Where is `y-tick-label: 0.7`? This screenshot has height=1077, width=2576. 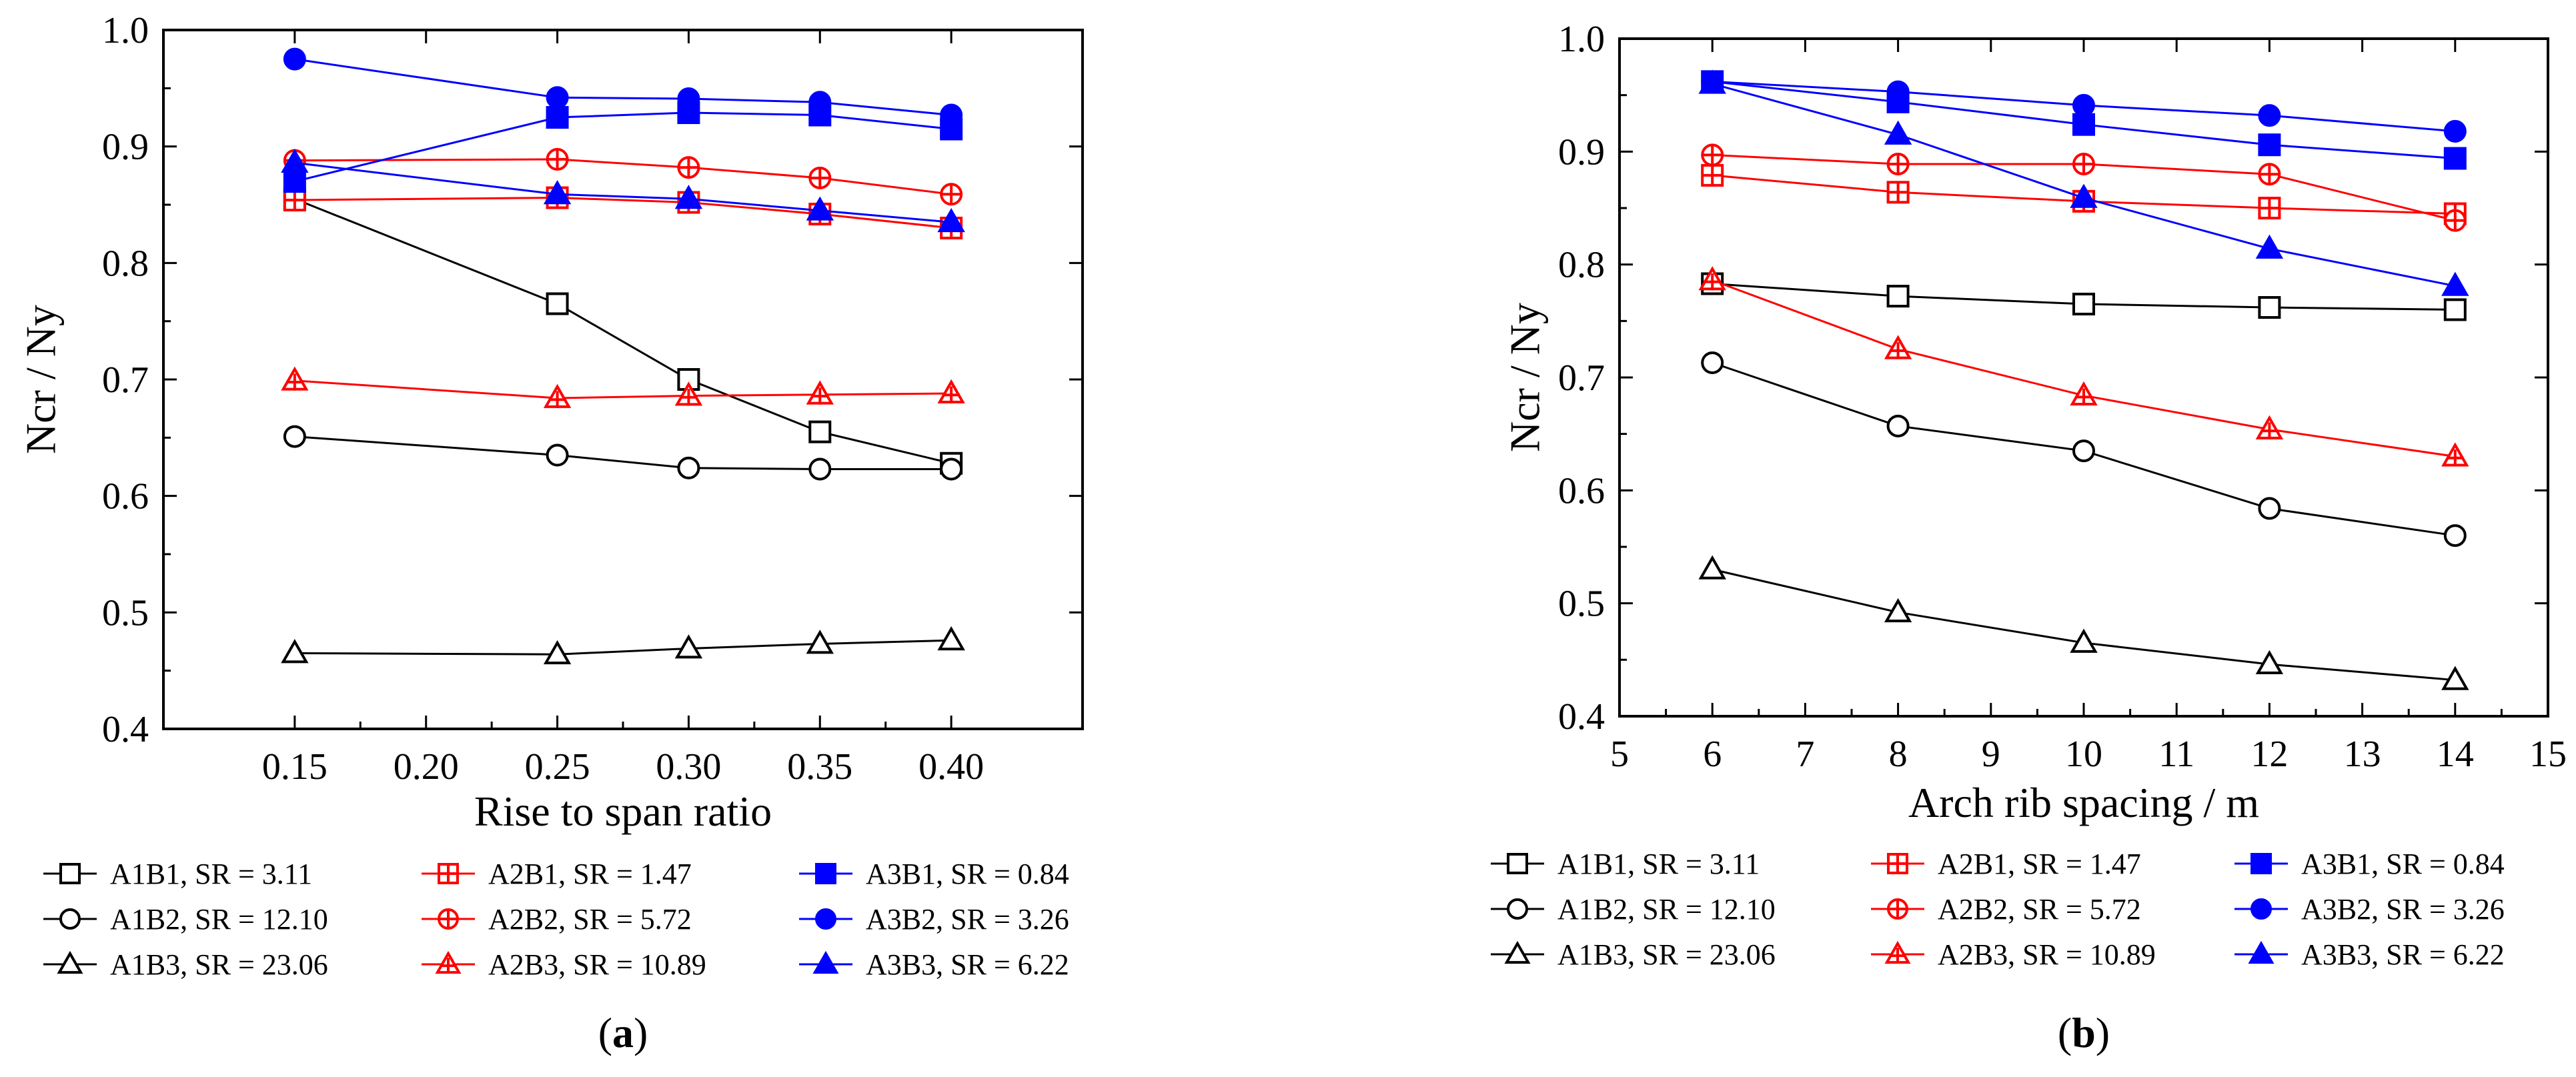 y-tick-label: 0.7 is located at coordinates (1582, 378).